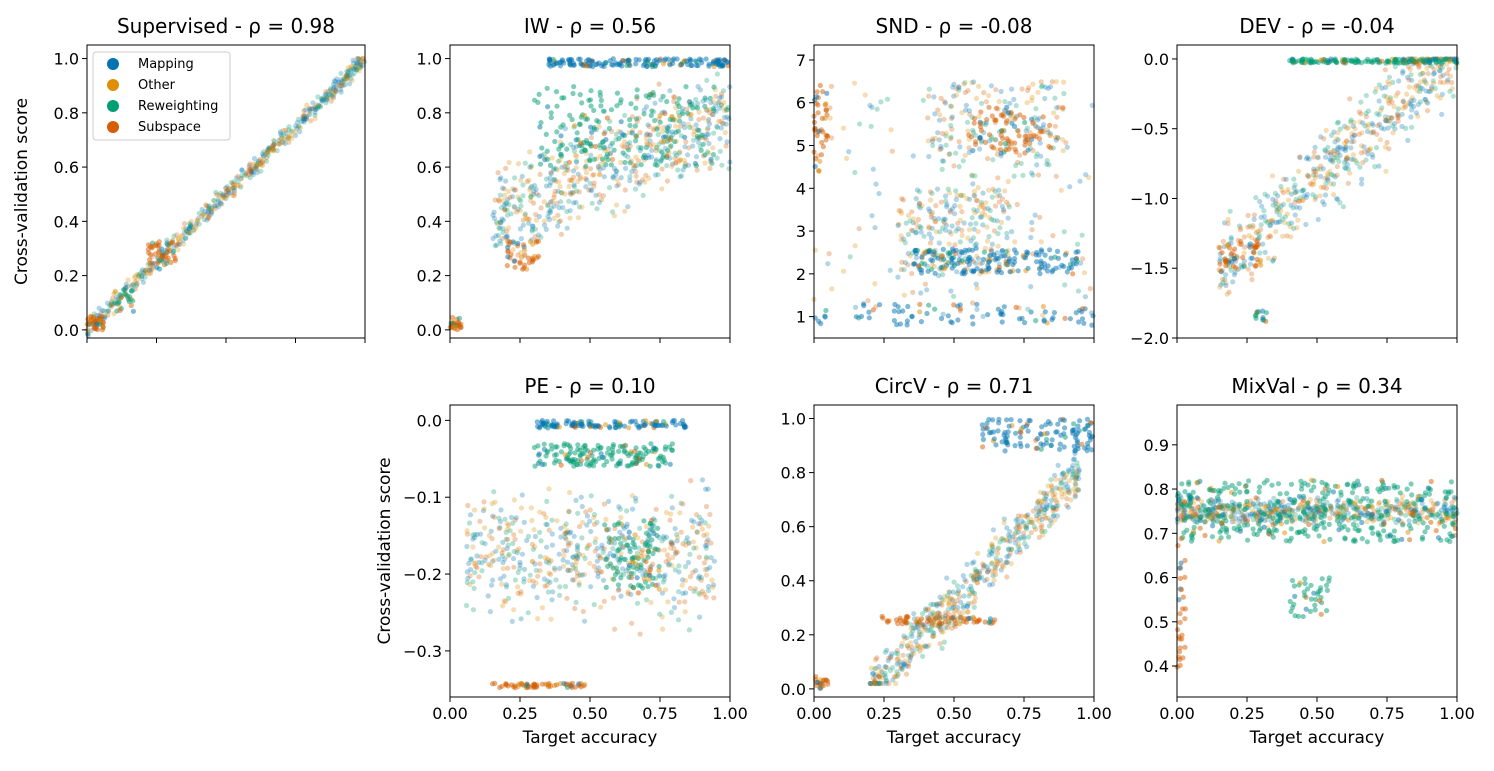 This screenshot has height=771, width=1494. I want to click on snd-y-tick-label: 4, so click(801, 188).